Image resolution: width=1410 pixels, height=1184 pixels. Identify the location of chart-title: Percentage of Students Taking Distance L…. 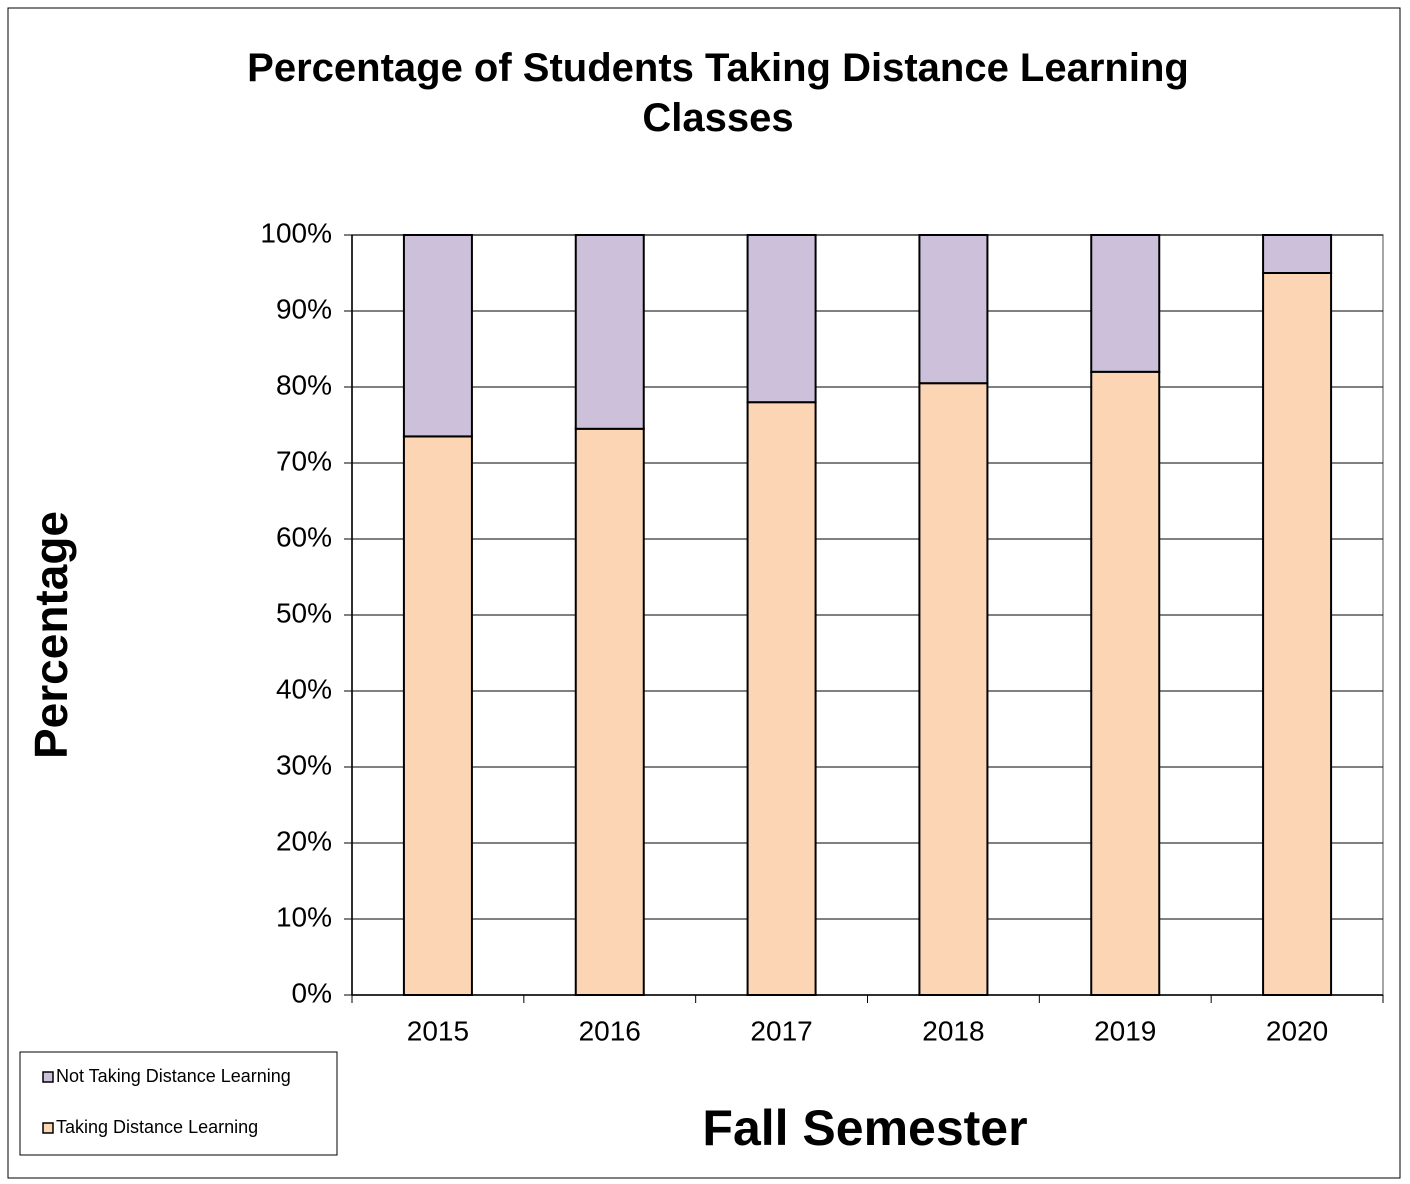
(718, 93).